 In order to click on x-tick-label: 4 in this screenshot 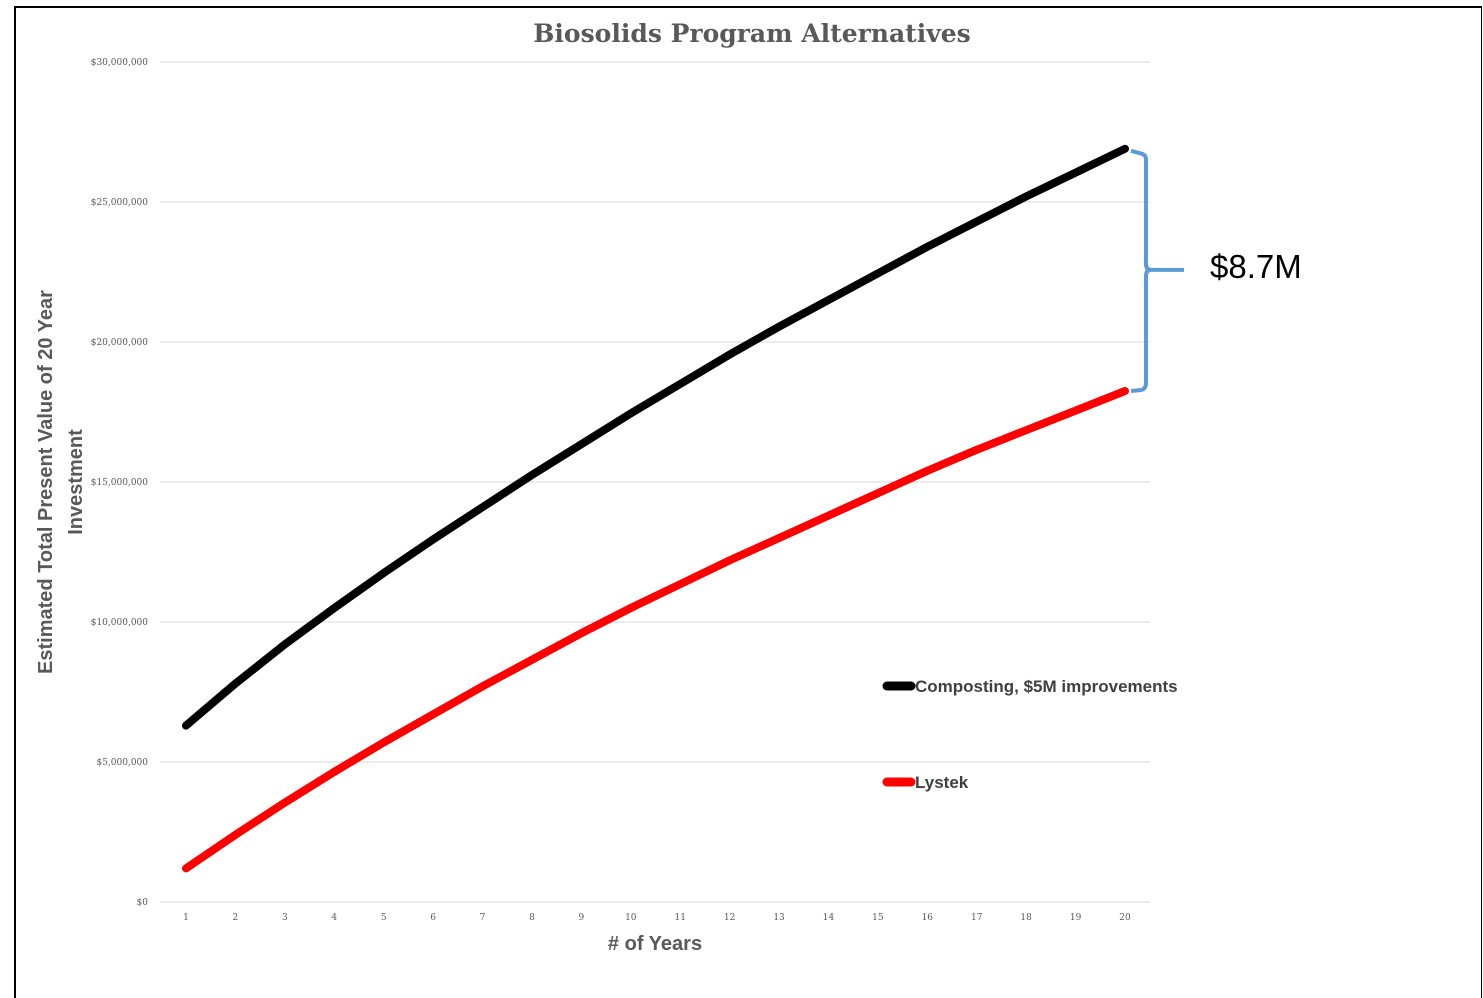, I will do `click(334, 918)`.